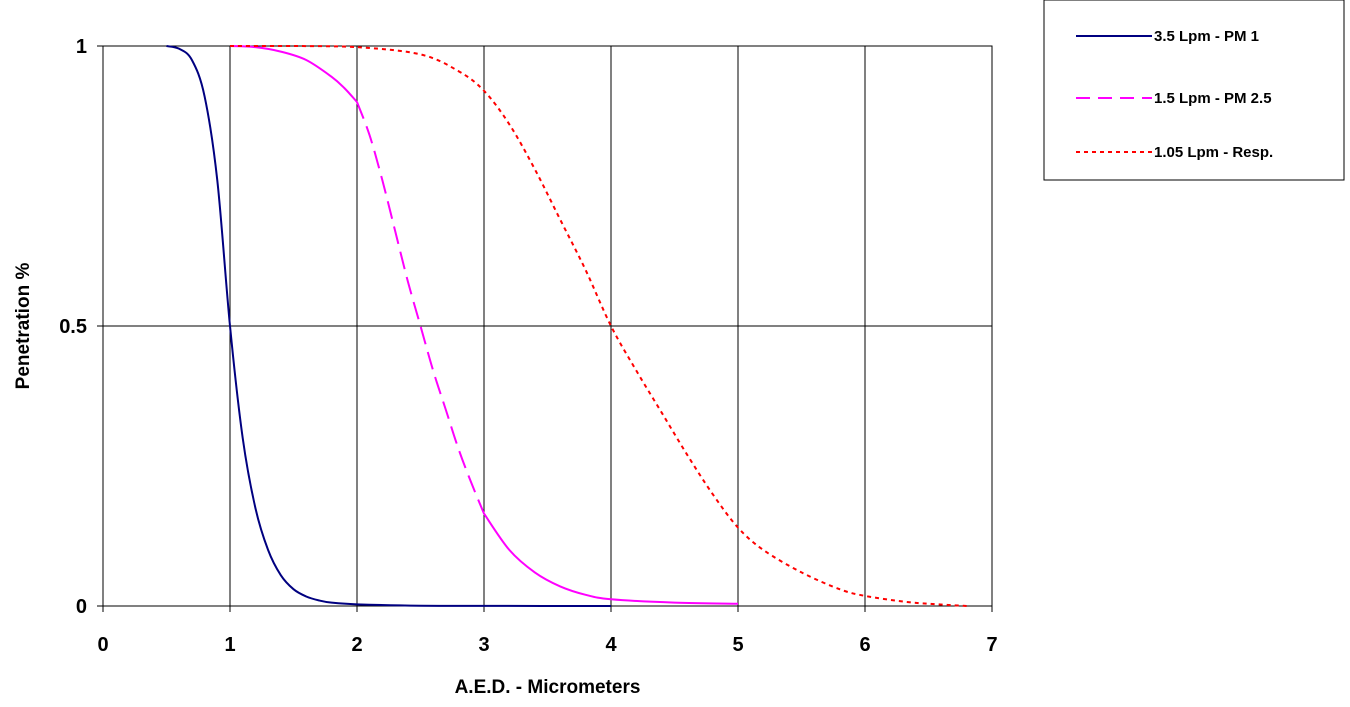  Describe the element at coordinates (420, 307) in the screenshot. I see `series-line-dashed` at that location.